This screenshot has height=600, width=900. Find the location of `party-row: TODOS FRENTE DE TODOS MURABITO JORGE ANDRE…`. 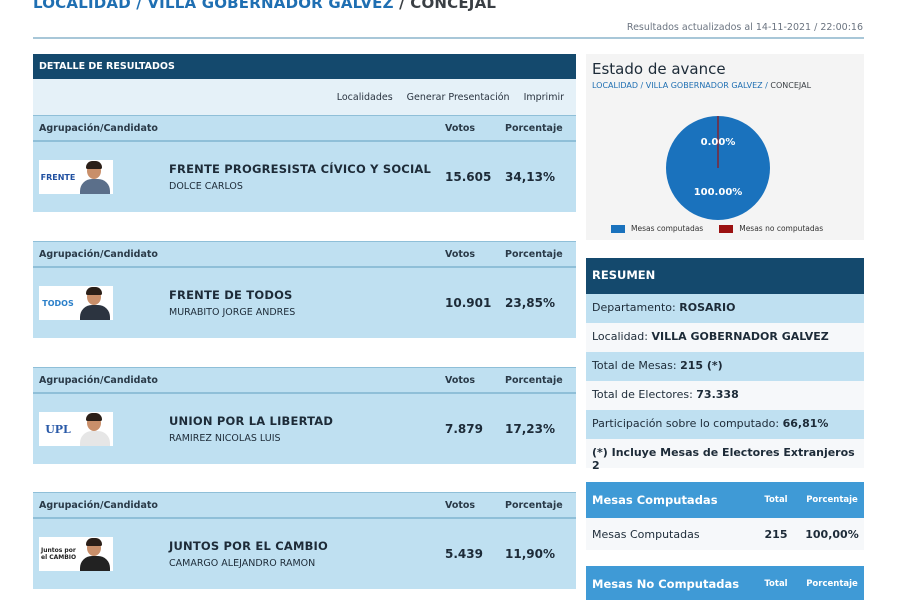

party-row: TODOS FRENTE DE TODOS MURABITO JORGE ANDRE… is located at coordinates (304, 303).